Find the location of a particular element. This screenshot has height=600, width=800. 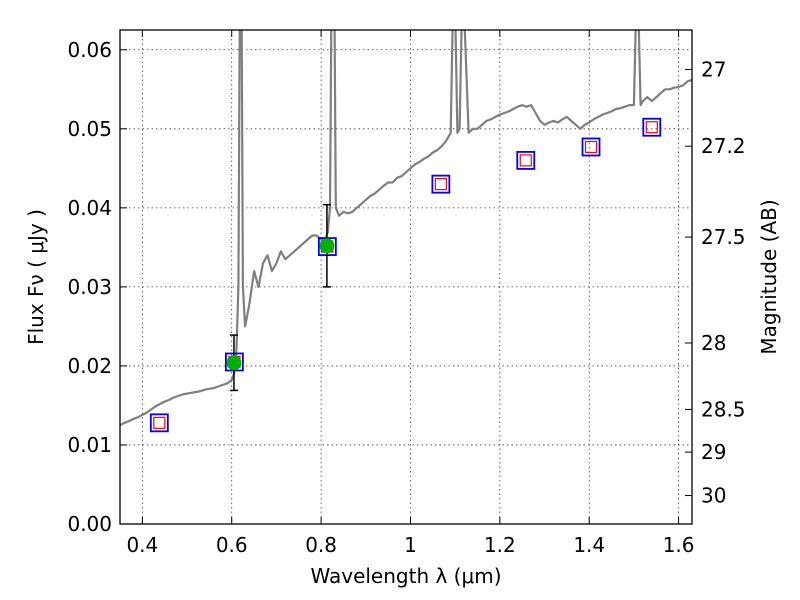

y-tick-label: 0.03 is located at coordinates (89, 287).